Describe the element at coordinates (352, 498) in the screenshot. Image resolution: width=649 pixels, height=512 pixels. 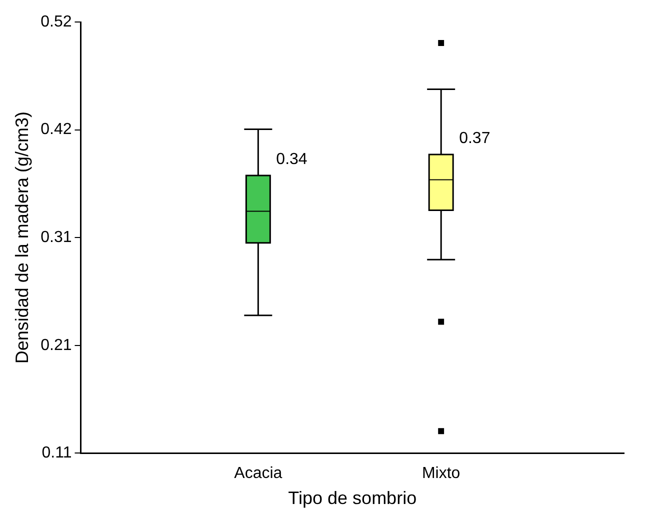
I see `x-axis-title: Tipo de sombrio` at that location.